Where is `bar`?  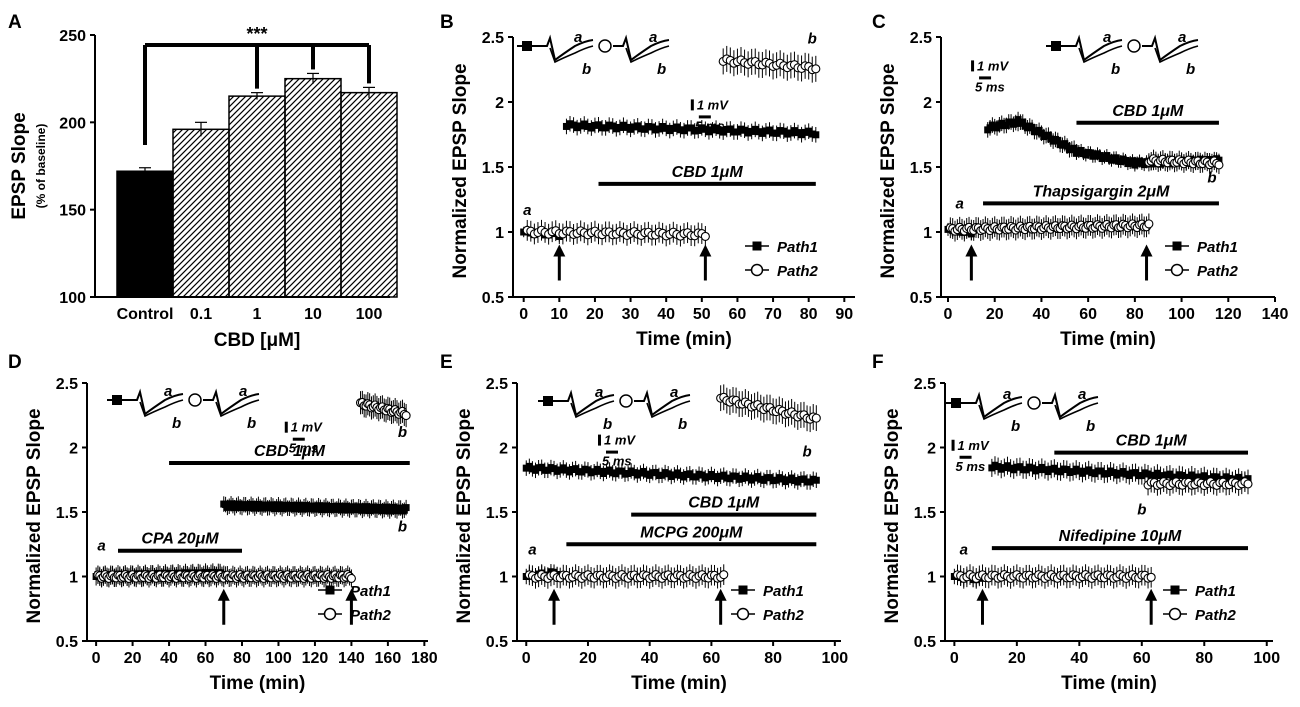 bar is located at coordinates (145, 234).